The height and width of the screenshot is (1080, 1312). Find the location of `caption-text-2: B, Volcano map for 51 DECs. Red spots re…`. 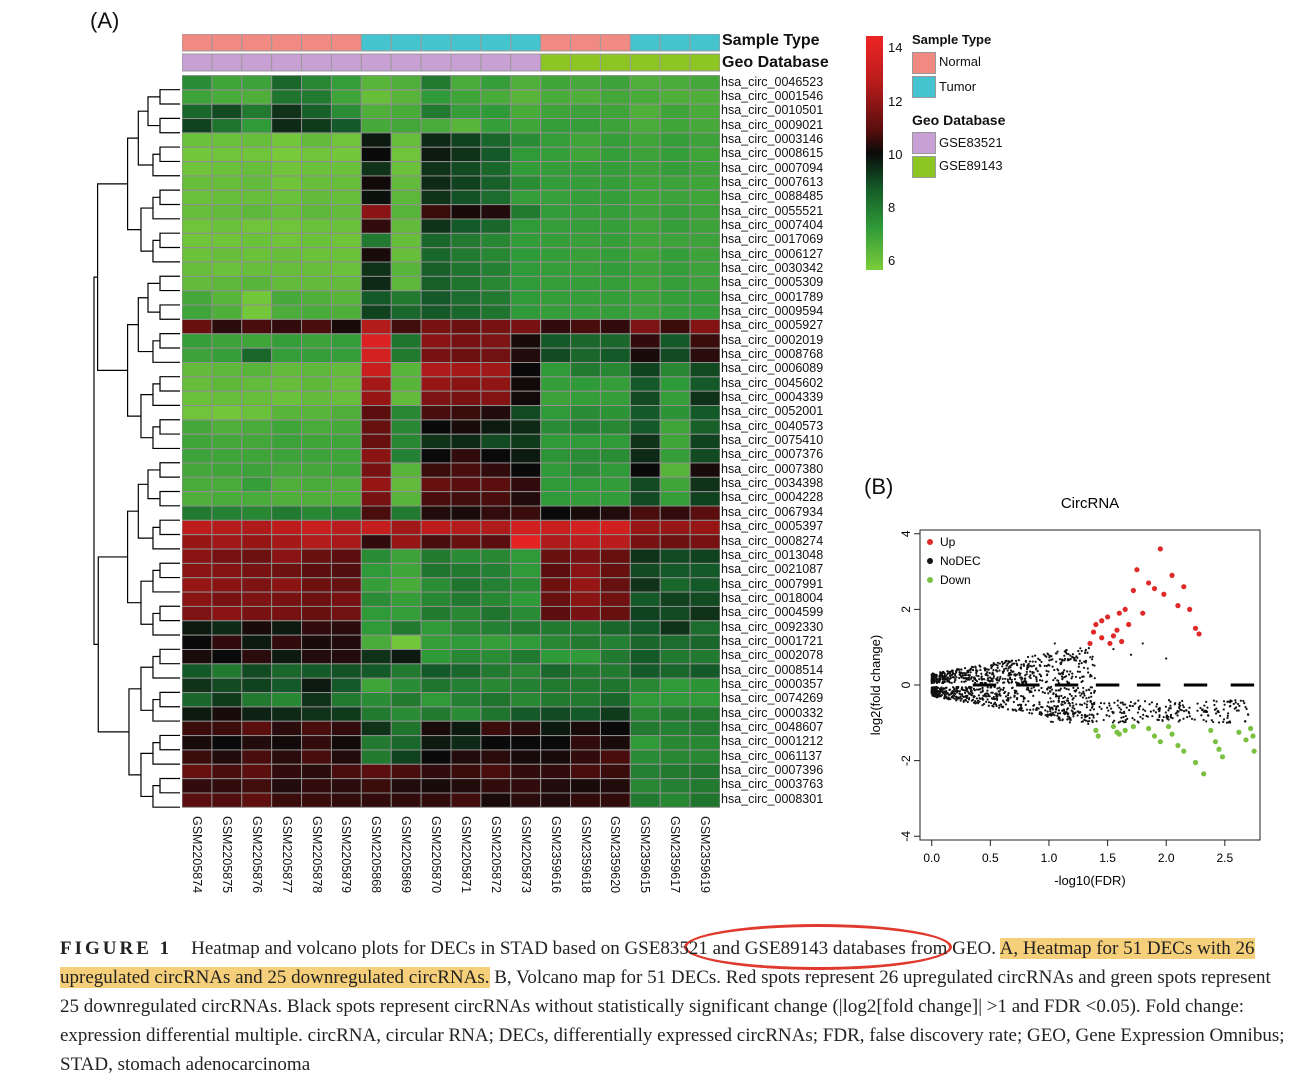

caption-text-2: B, Volcano map for 51 DECs. Red spots re… is located at coordinates (672, 1021).